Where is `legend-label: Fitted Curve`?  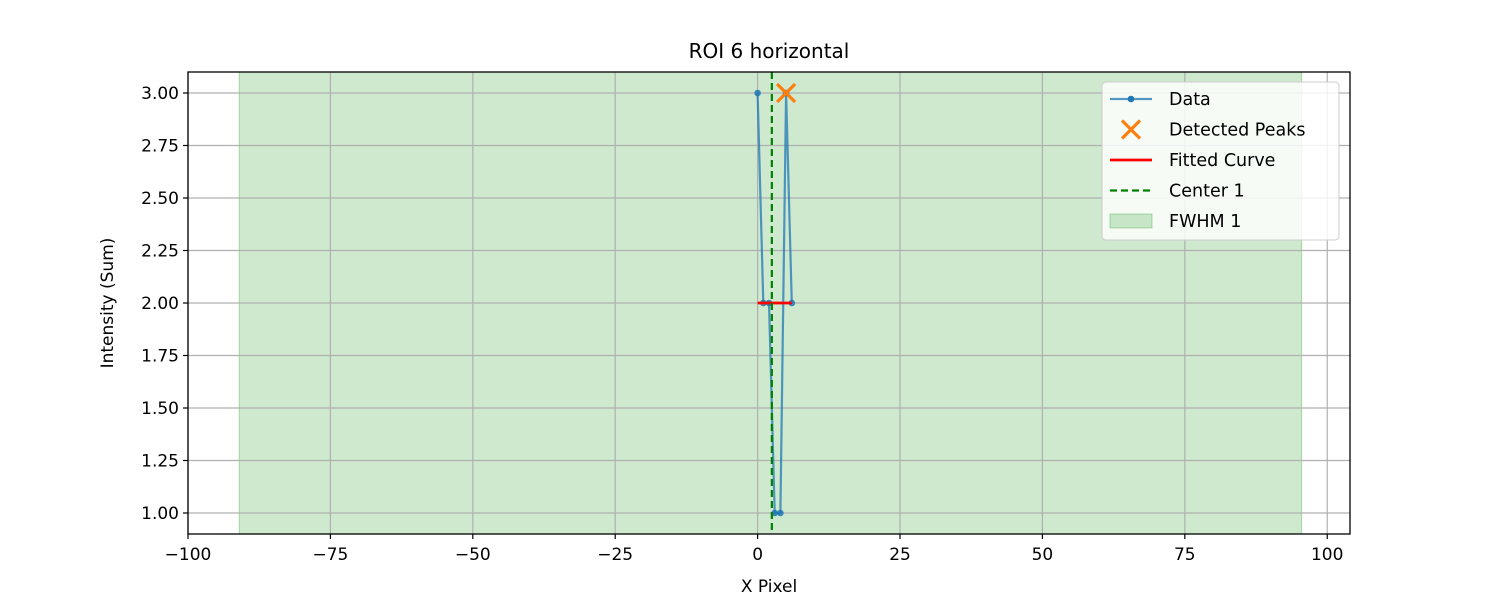 legend-label: Fitted Curve is located at coordinates (1222, 161).